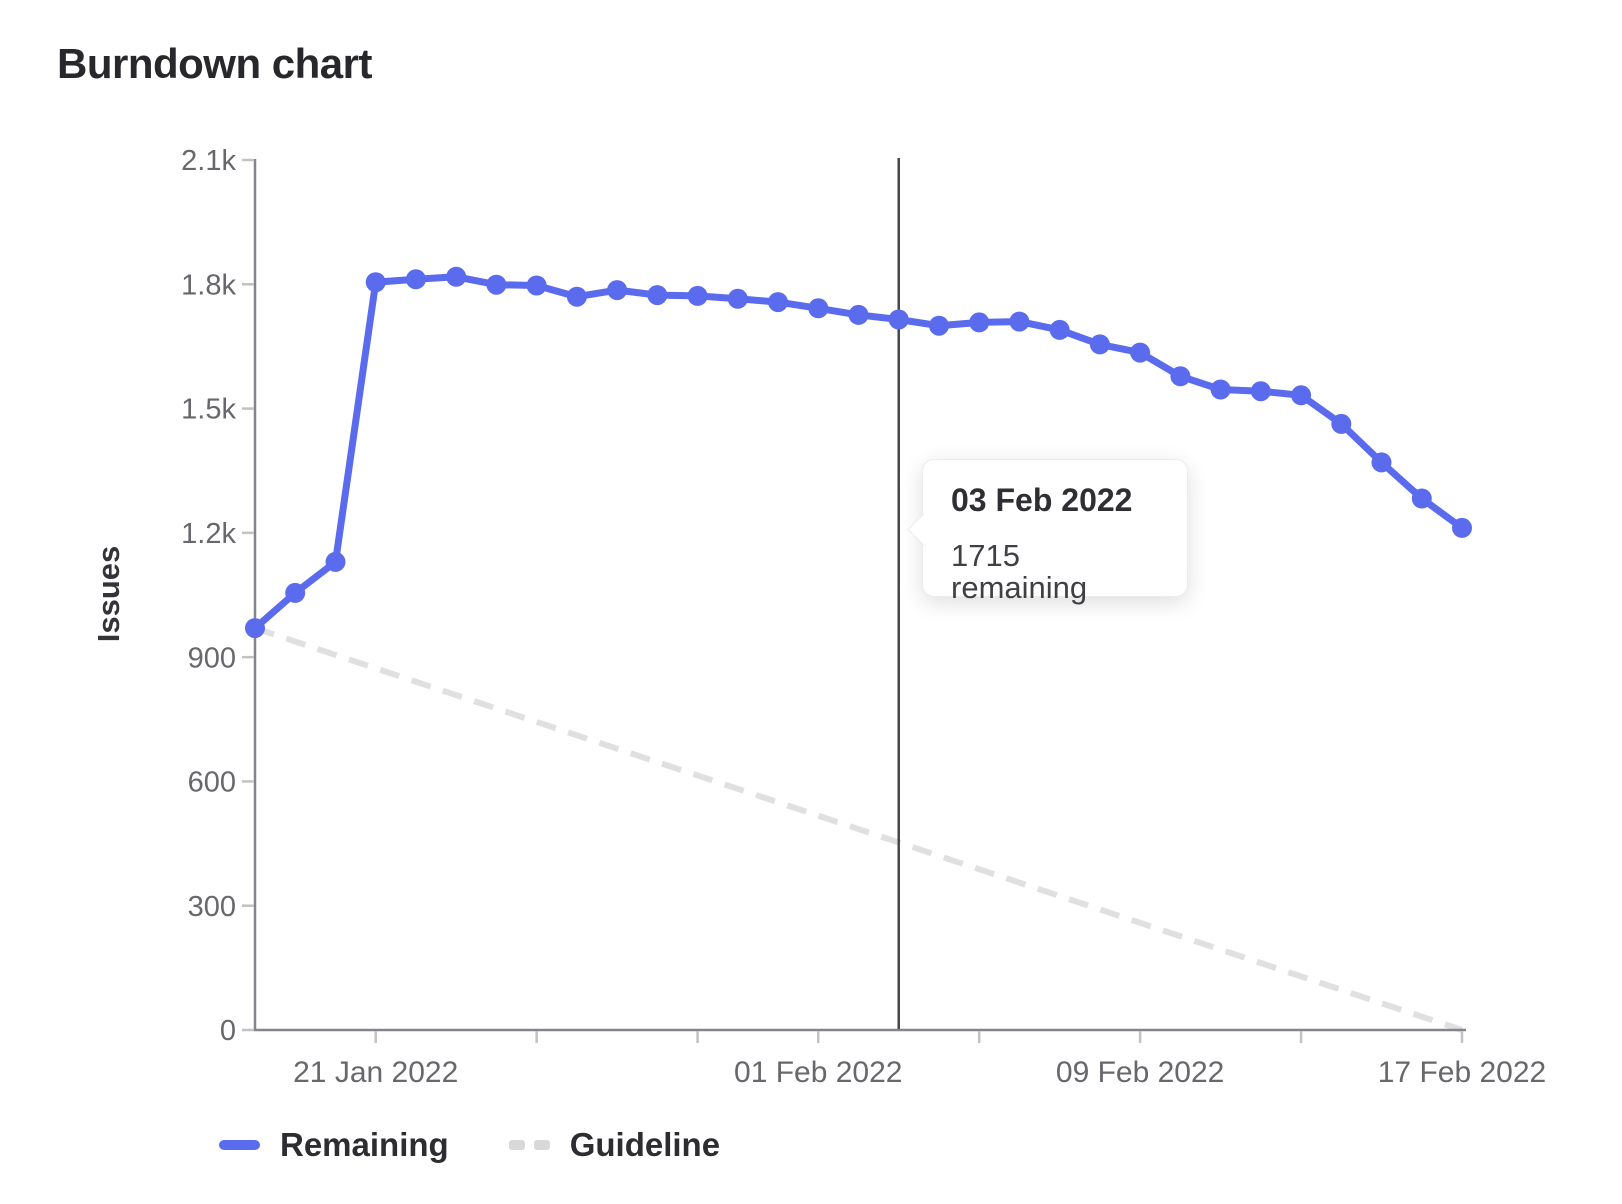 The width and height of the screenshot is (1622, 1204). What do you see at coordinates (364, 1144) in the screenshot?
I see `legend-label-remaining: Remaining` at bounding box center [364, 1144].